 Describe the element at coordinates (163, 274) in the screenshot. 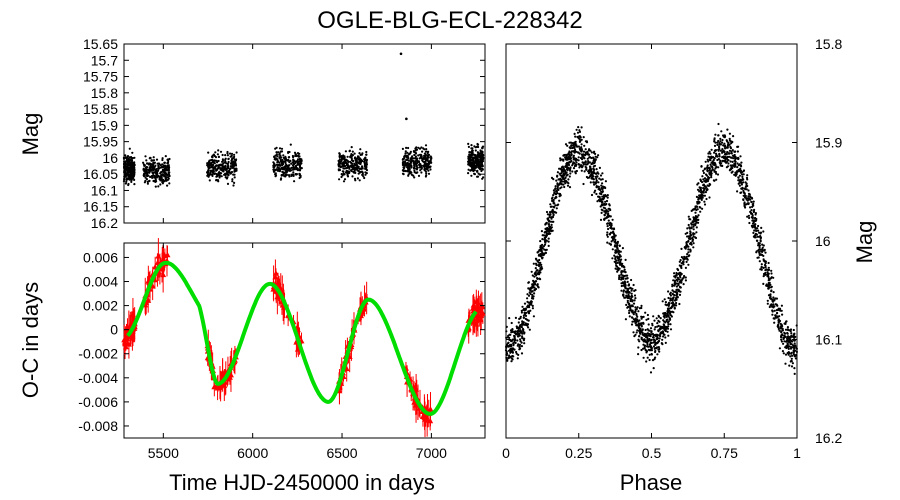

I see `oc-point` at that location.